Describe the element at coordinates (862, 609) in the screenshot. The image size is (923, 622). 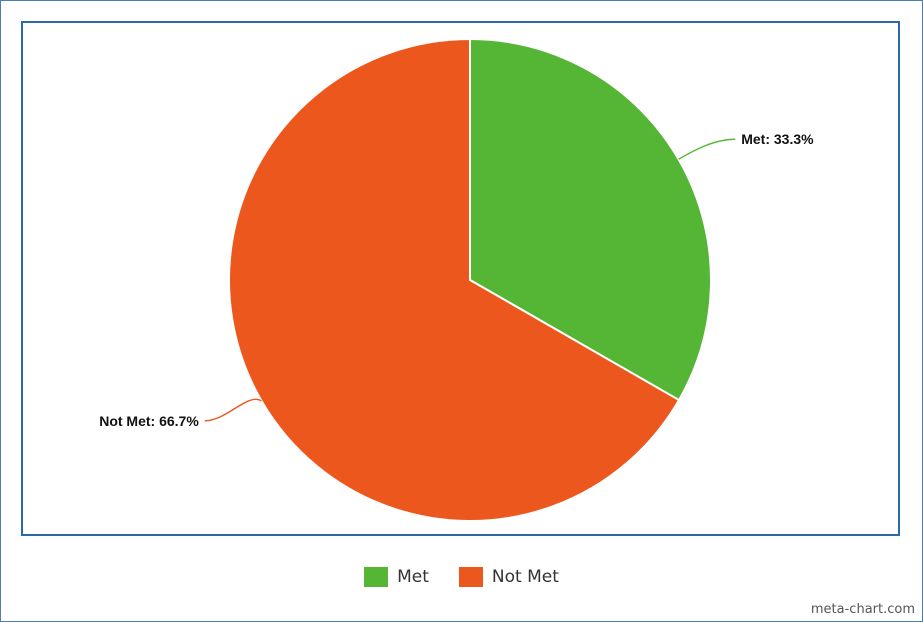
I see `watermark: meta-chart.com` at that location.